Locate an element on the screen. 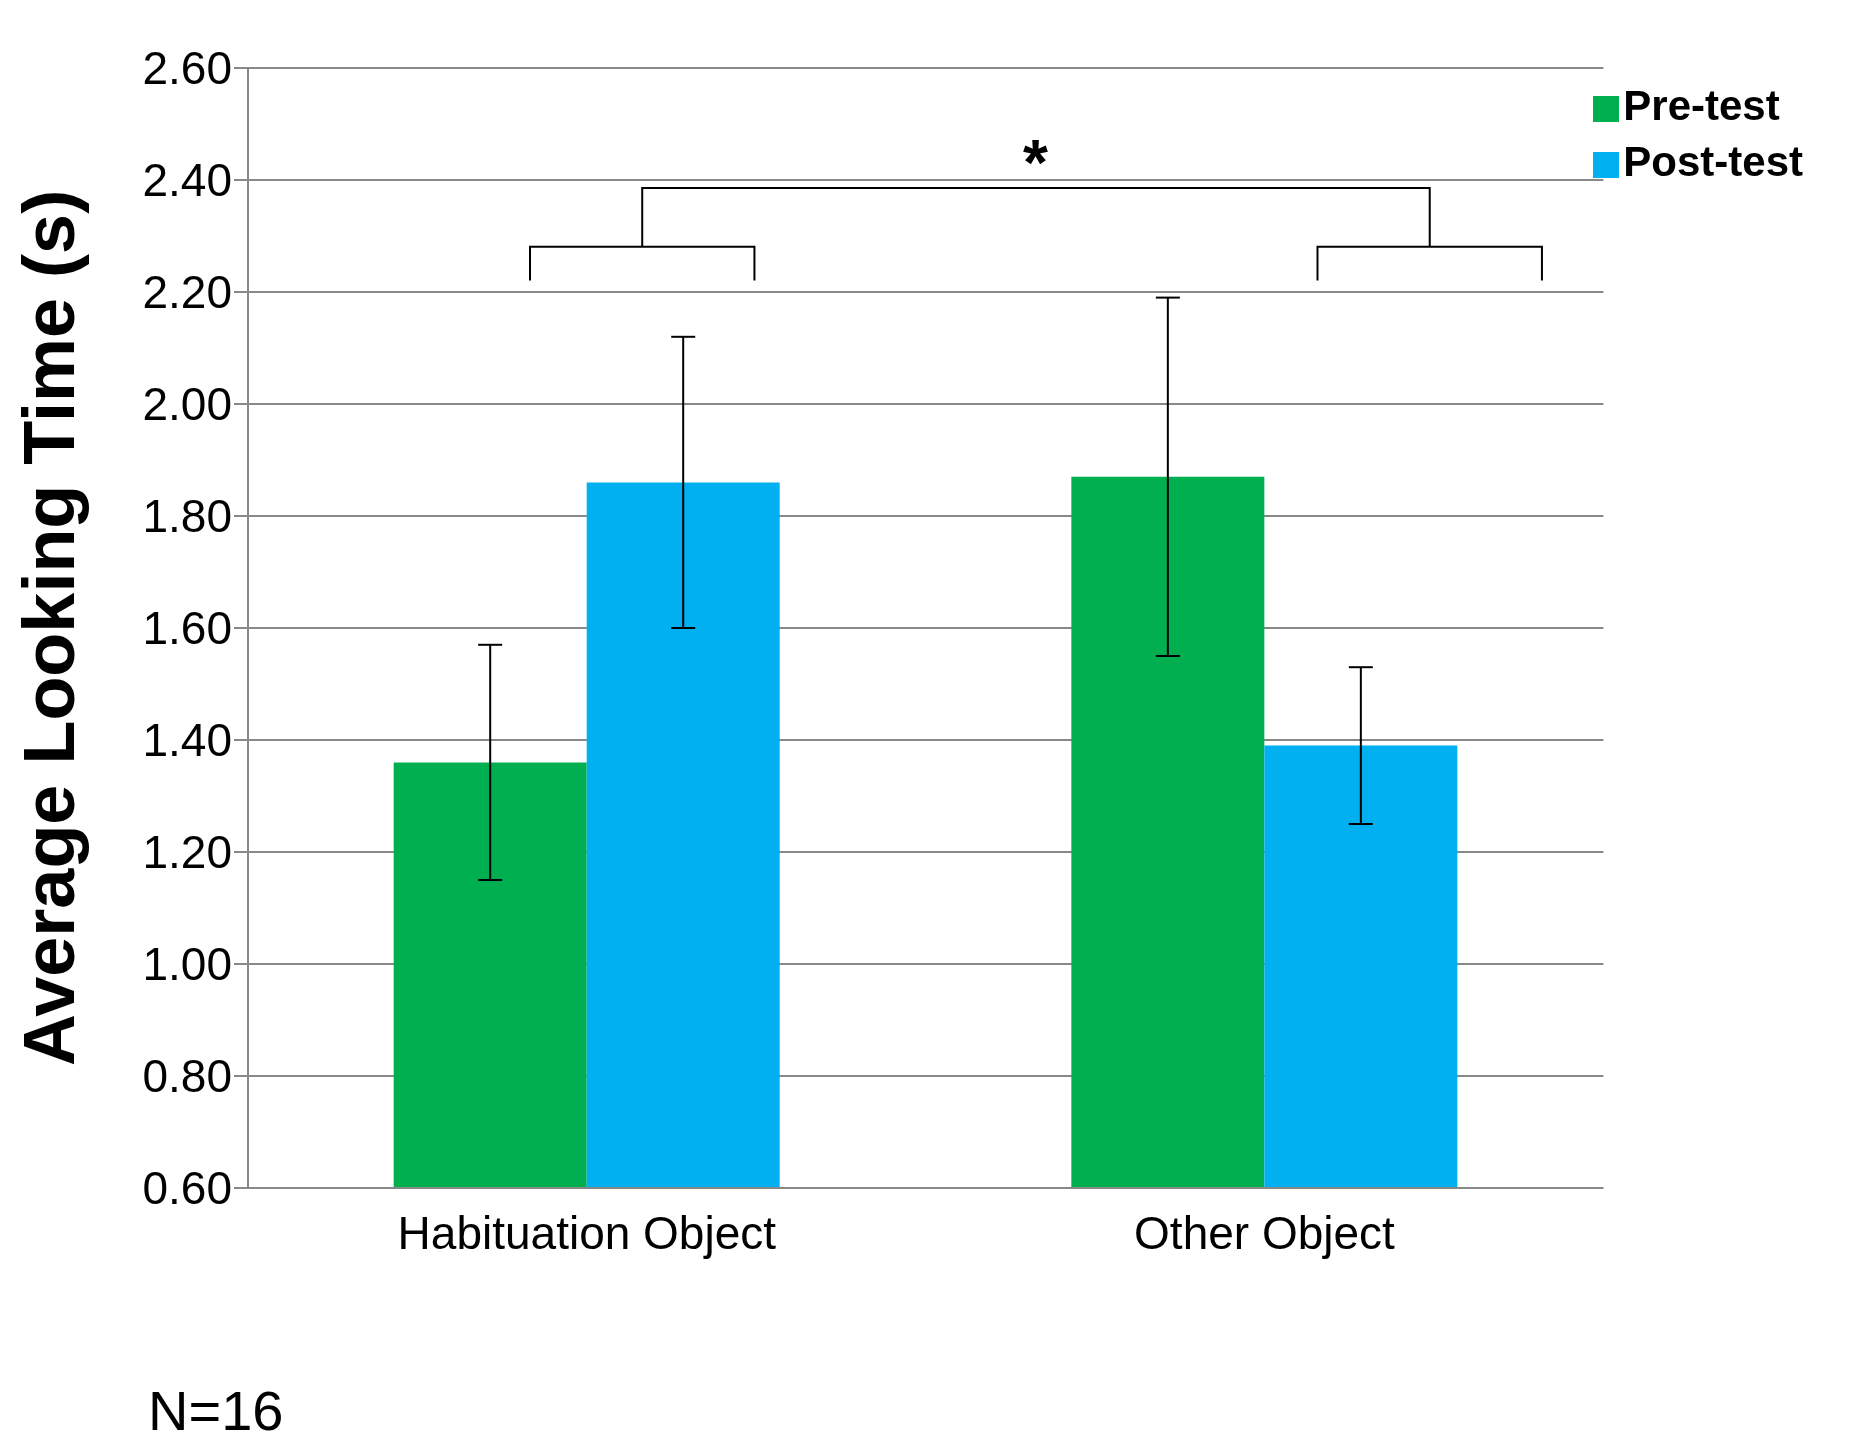  legend-label: Post-test is located at coordinates (1713, 161).